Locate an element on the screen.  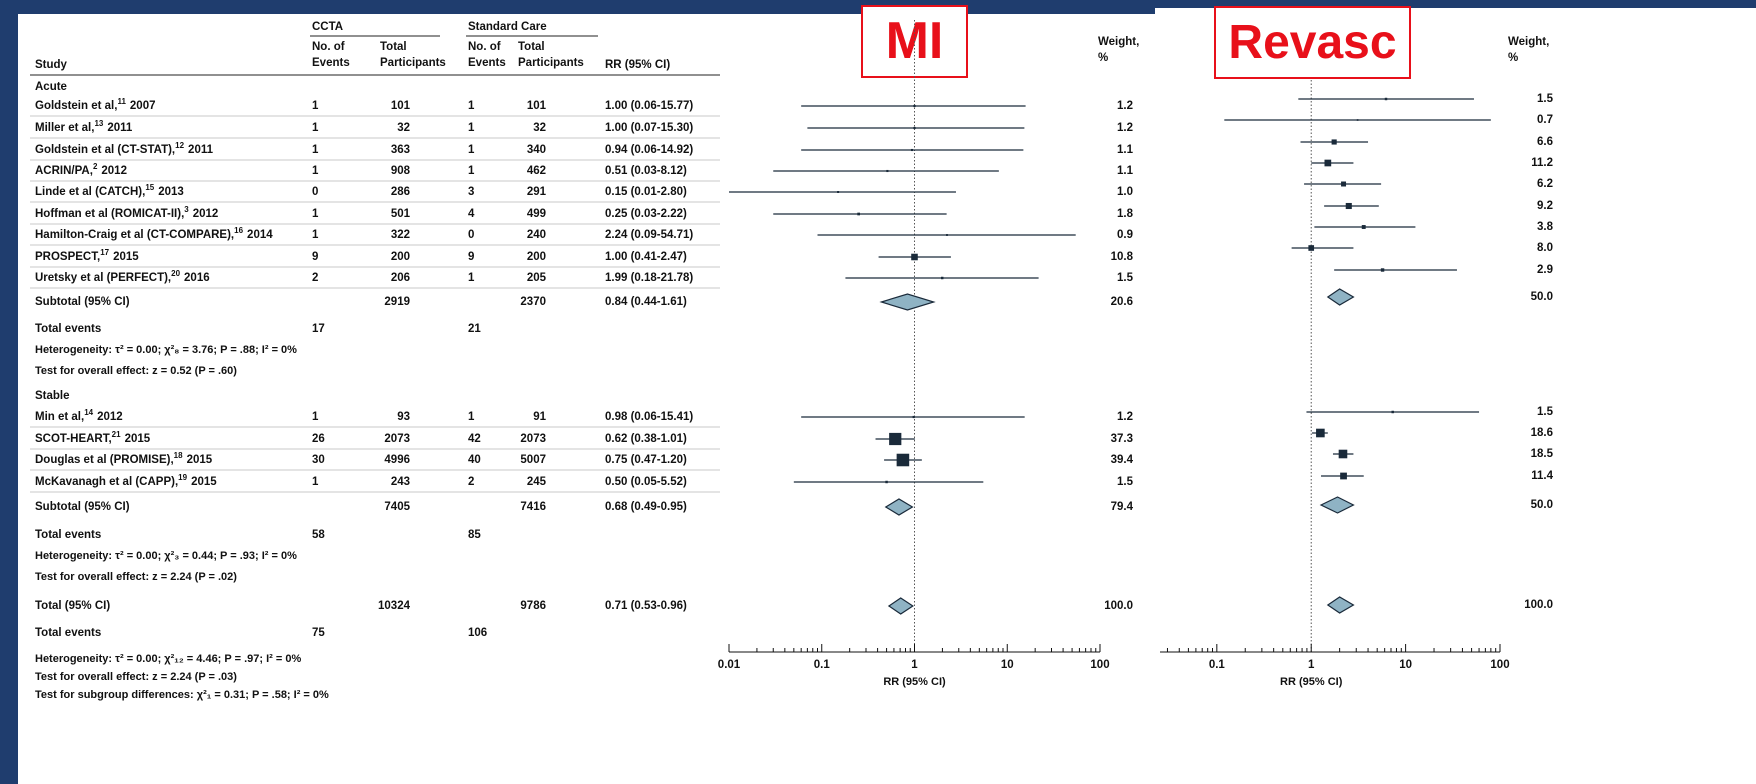
ccta-total: 7405 is located at coordinates (397, 507).